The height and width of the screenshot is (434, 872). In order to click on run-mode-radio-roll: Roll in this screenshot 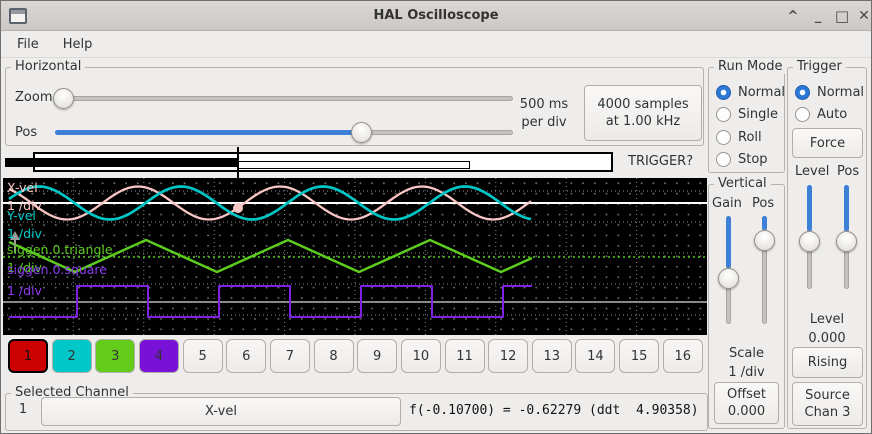, I will do `click(739, 137)`.